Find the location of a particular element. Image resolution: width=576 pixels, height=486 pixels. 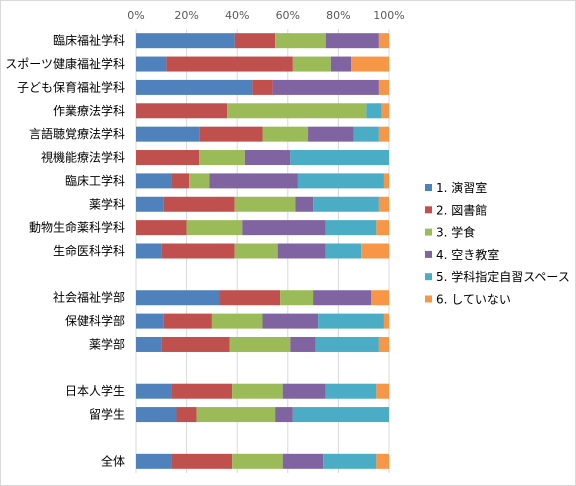

category-label: 生命医科学科 is located at coordinates (89, 250).